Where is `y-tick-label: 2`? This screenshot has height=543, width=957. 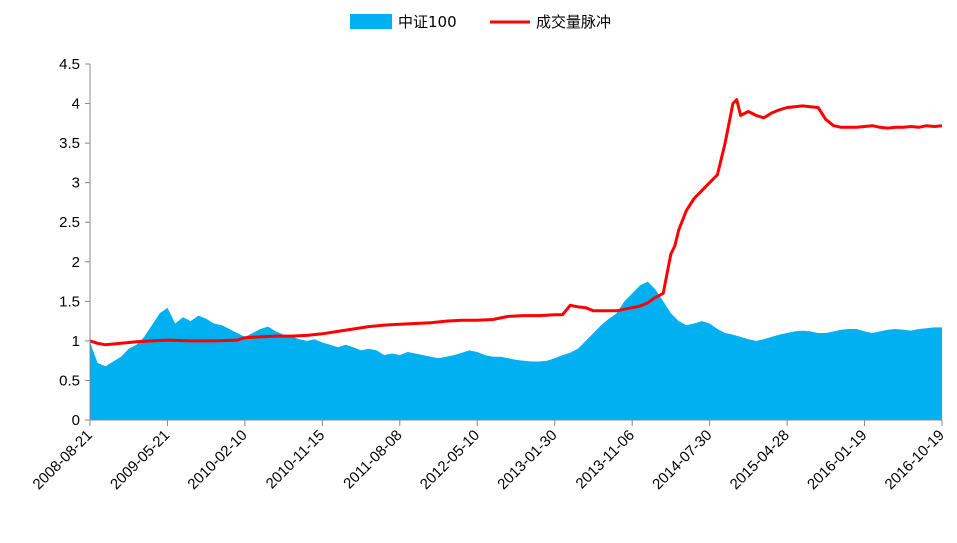 y-tick-label: 2 is located at coordinates (76, 262).